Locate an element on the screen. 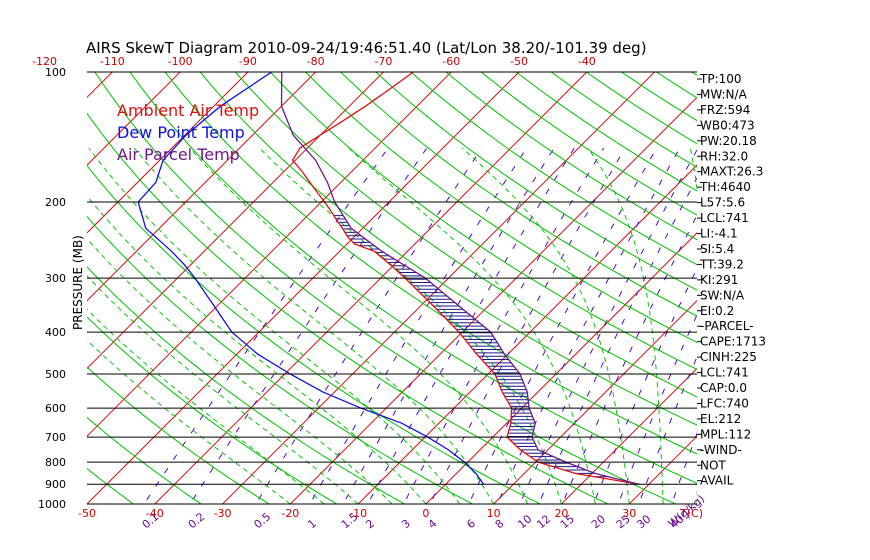 The width and height of the screenshot is (870, 560). mixing-ratio-tick: 8 is located at coordinates (500, 524).